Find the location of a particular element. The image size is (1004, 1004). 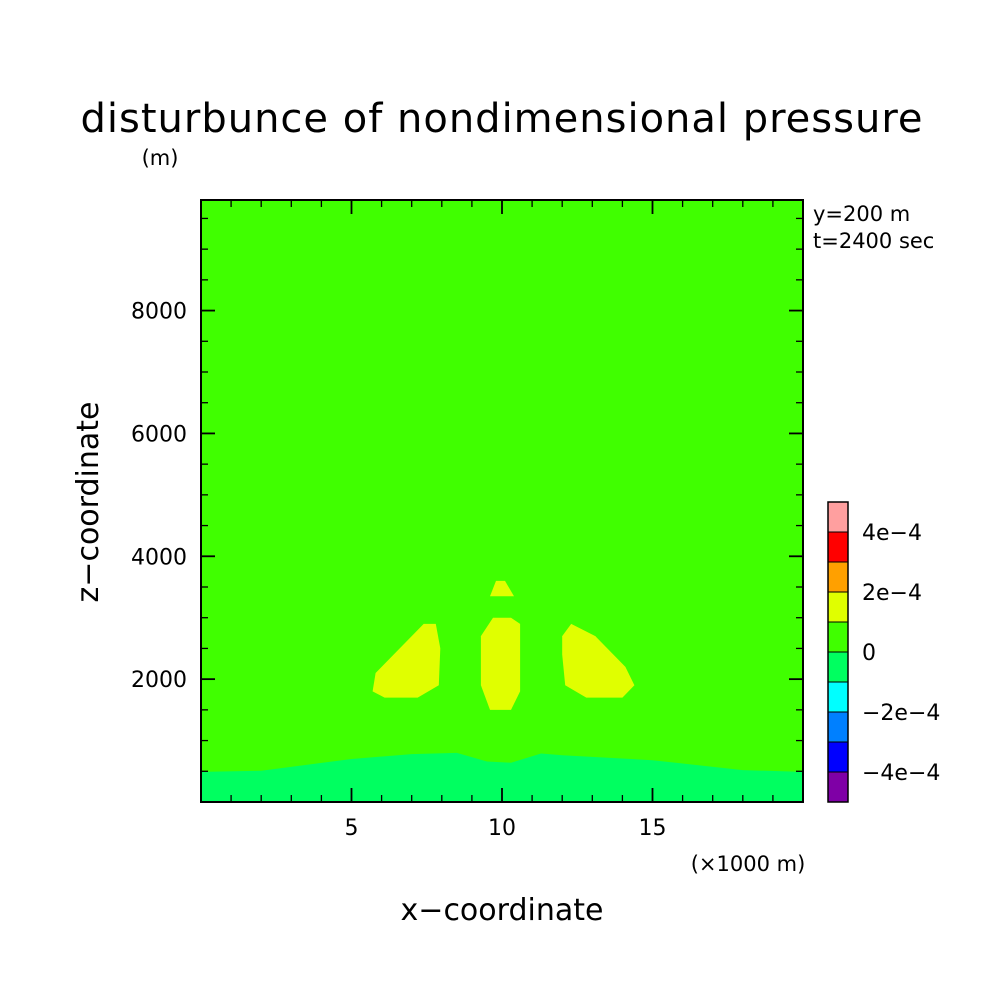

chart-title: disturbunce of nondimensional pressure is located at coordinates (502, 119).